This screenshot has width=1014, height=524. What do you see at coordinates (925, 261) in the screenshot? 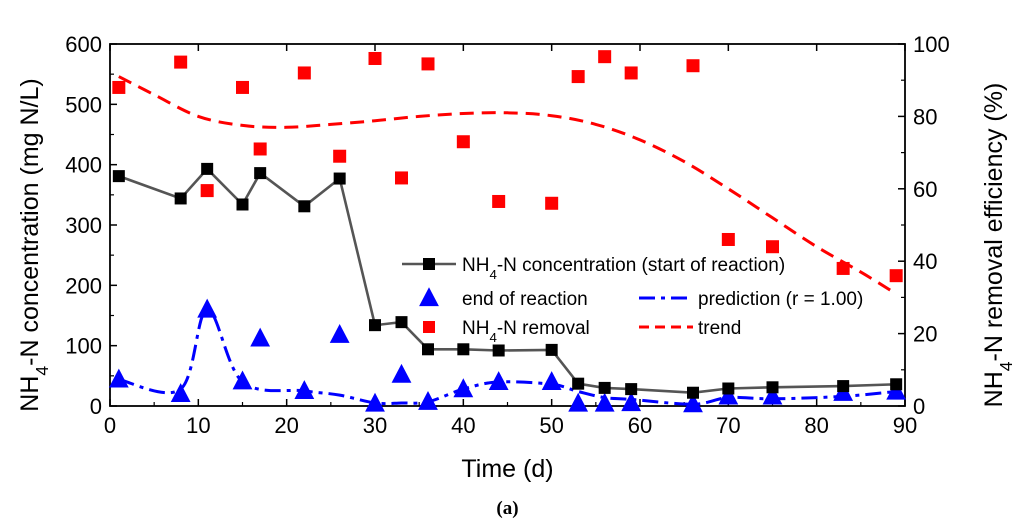
I see `y-right-tick-label: 40` at bounding box center [925, 261].